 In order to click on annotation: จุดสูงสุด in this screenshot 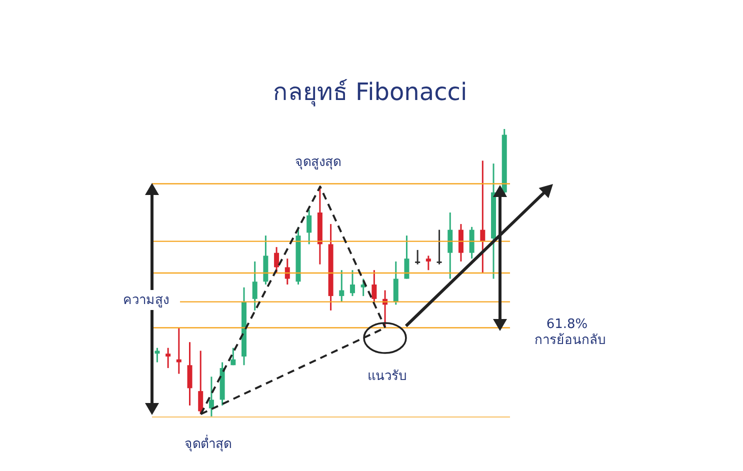, I will do `click(318, 162)`.